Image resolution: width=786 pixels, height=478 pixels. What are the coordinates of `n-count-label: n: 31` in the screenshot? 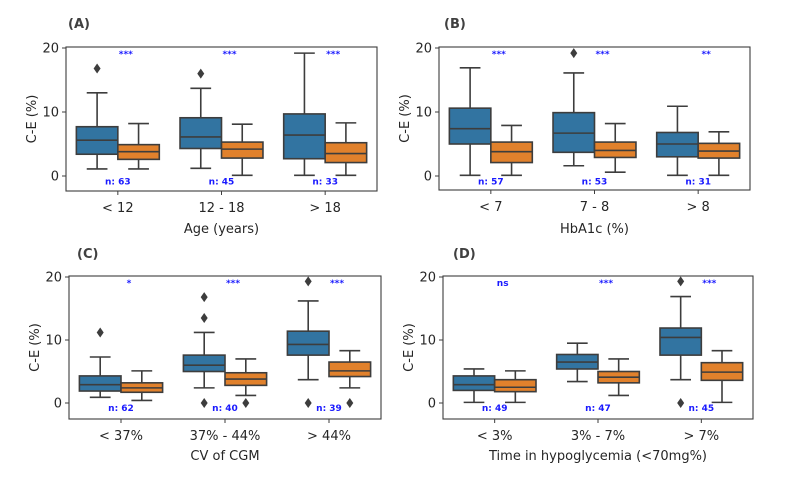 It's located at (698, 182).